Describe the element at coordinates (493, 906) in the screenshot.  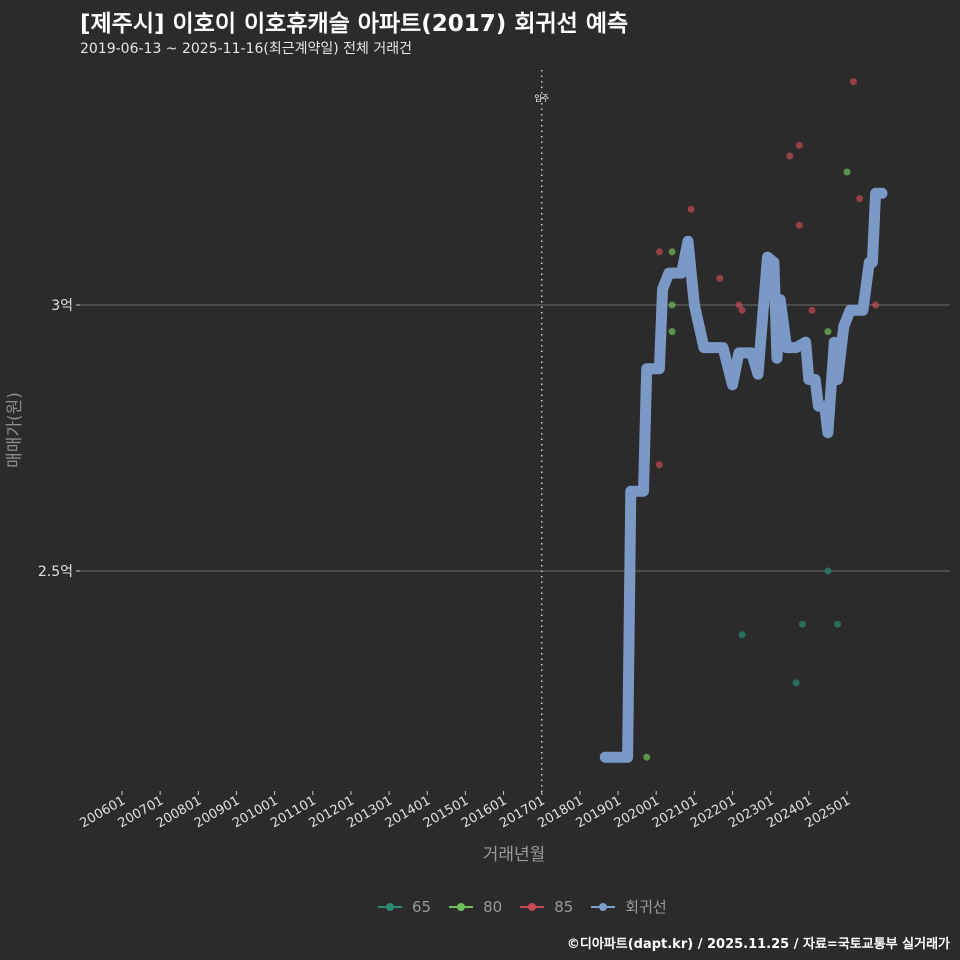
I see `legend-label-80: 80` at that location.